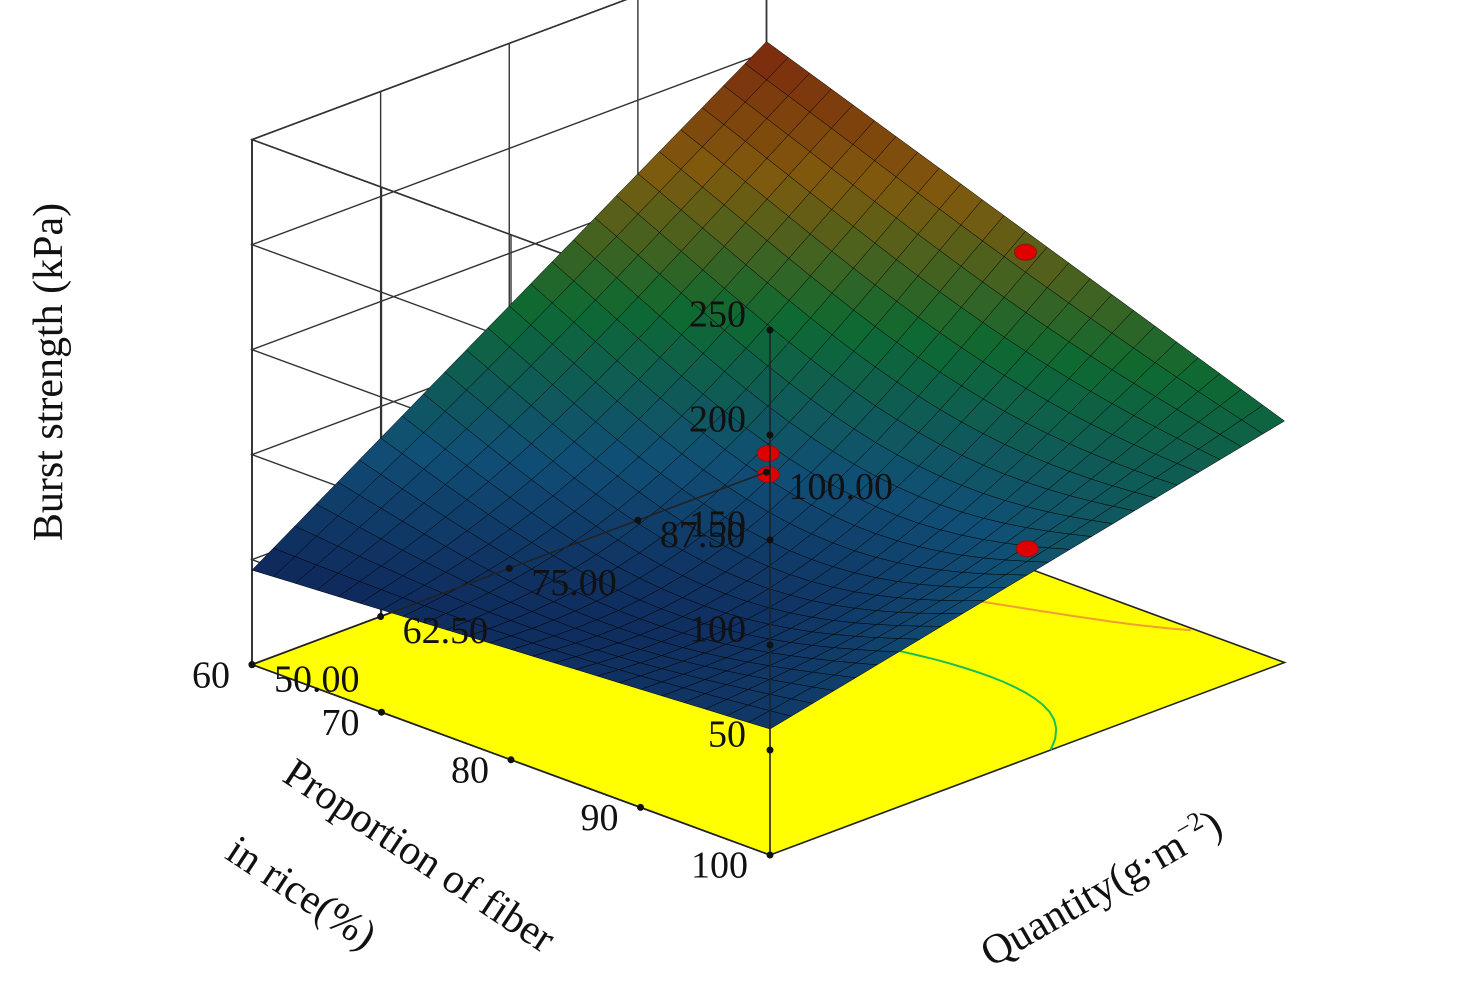 Image resolution: width=1459 pixels, height=1005 pixels. Describe the element at coordinates (717, 315) in the screenshot. I see `z-tick-label: 250` at that location.